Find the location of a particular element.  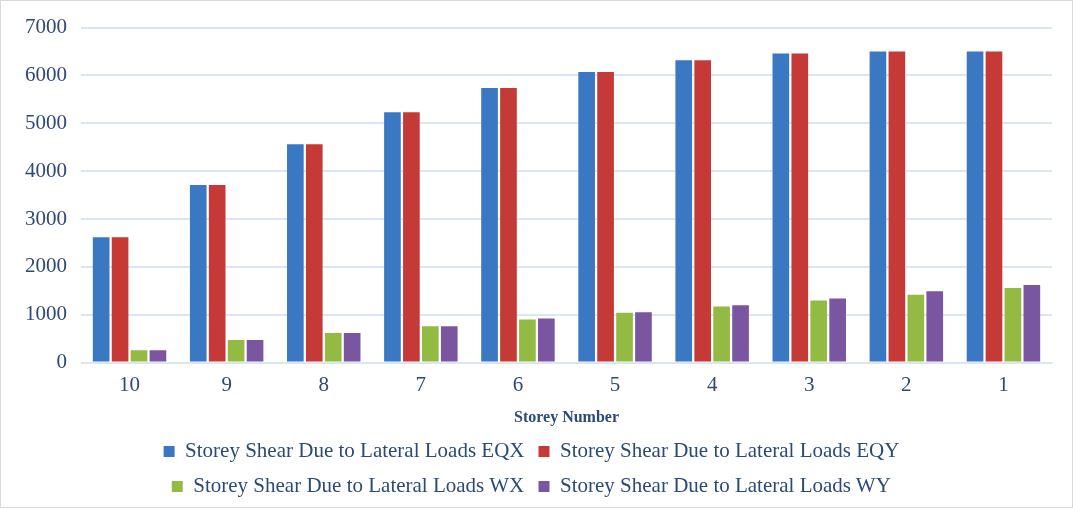

y-tick-label: 5000 is located at coordinates (46, 121).